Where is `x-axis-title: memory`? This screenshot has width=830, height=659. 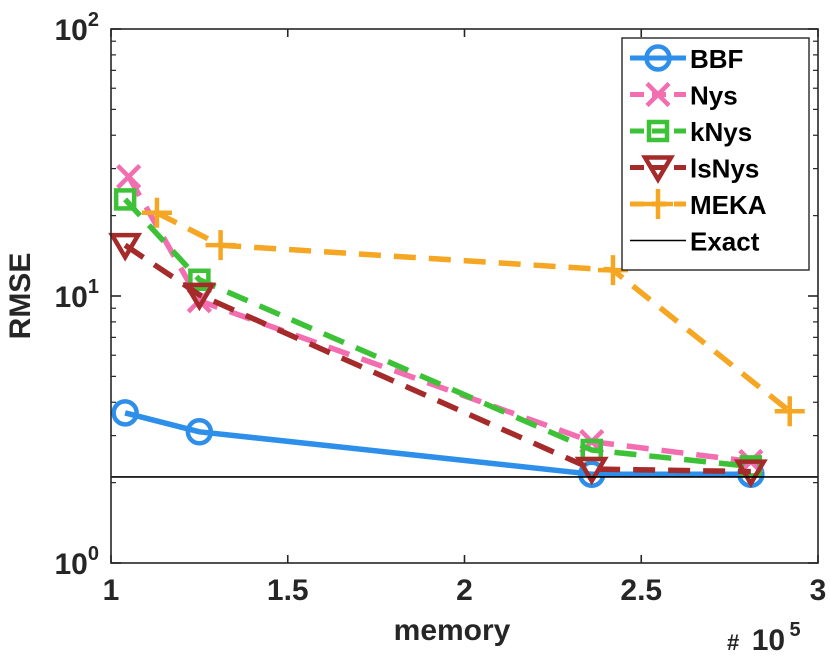 x-axis-title: memory is located at coordinates (452, 630).